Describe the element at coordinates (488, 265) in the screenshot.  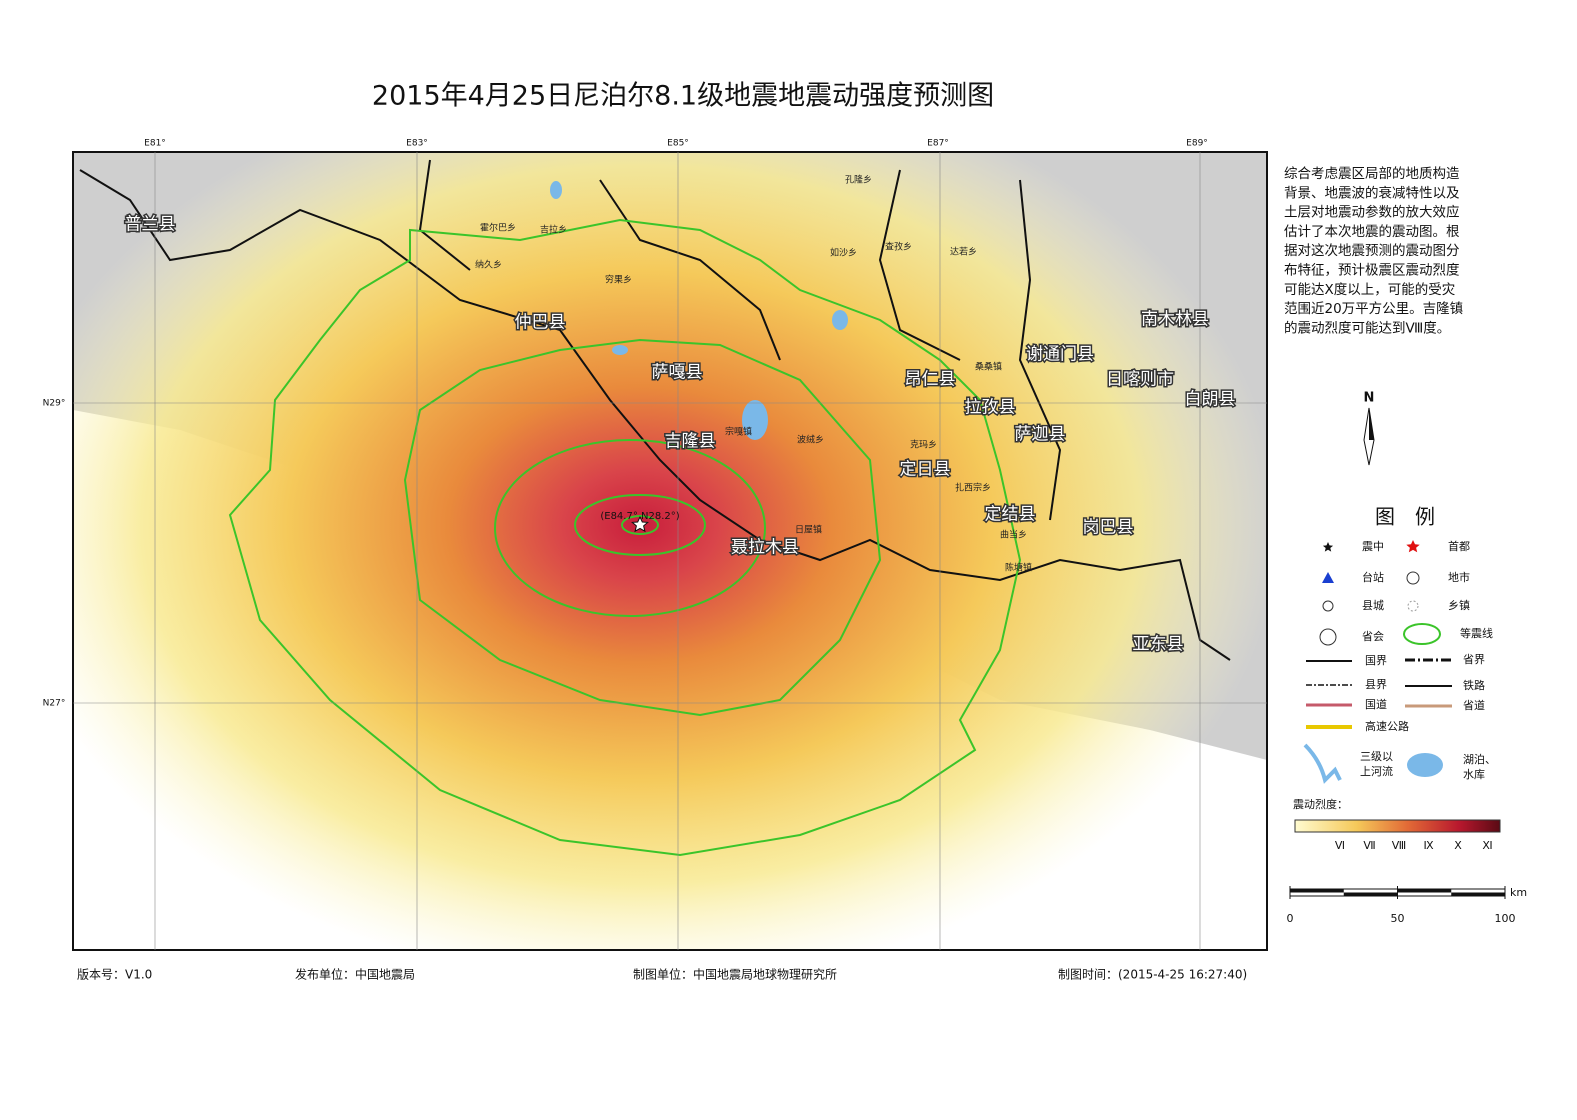
I see `town-label: 纳久乡` at that location.